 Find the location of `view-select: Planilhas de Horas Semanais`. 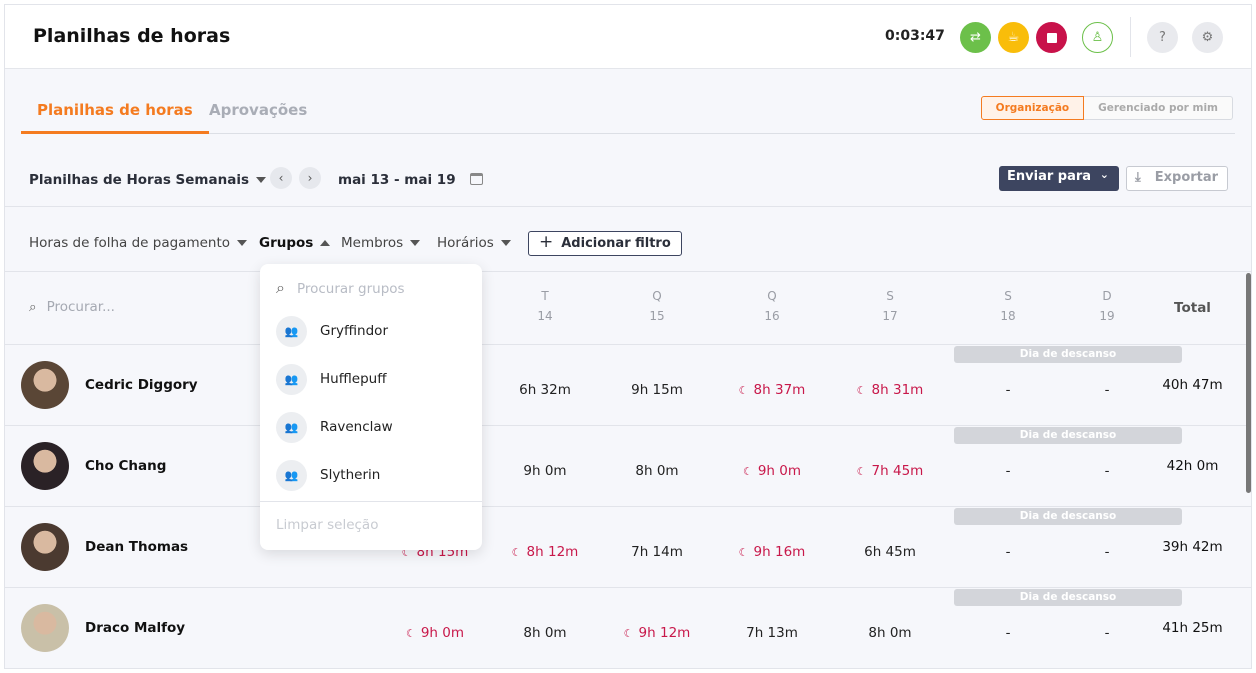

view-select: Planilhas de Horas Semanais is located at coordinates (147, 180).